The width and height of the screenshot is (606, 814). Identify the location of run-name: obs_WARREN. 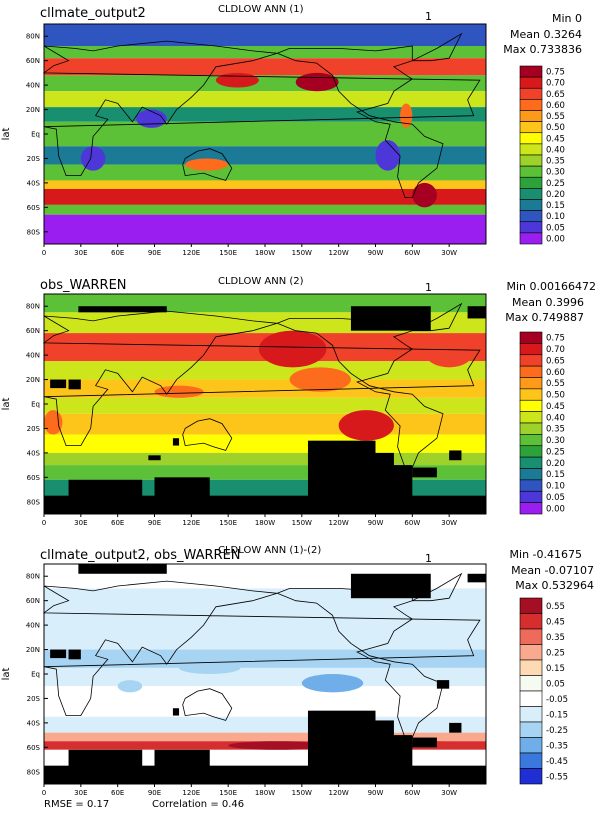
(83, 285).